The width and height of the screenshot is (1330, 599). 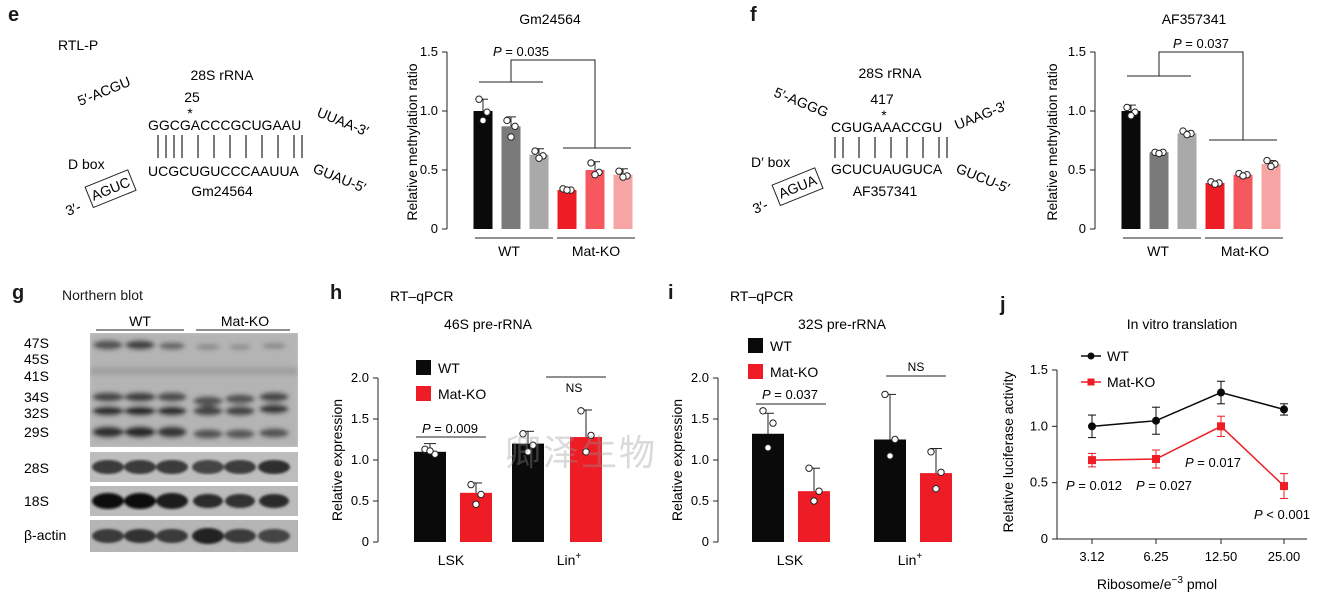 What do you see at coordinates (755, 371) in the screenshot?
I see `chart-i-legend-ko-swatch` at bounding box center [755, 371].